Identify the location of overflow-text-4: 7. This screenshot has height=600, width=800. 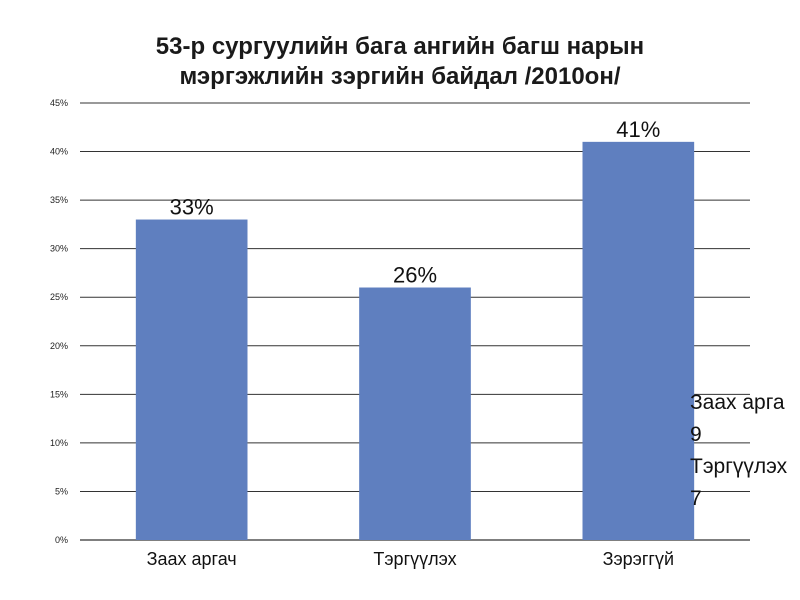
(696, 498).